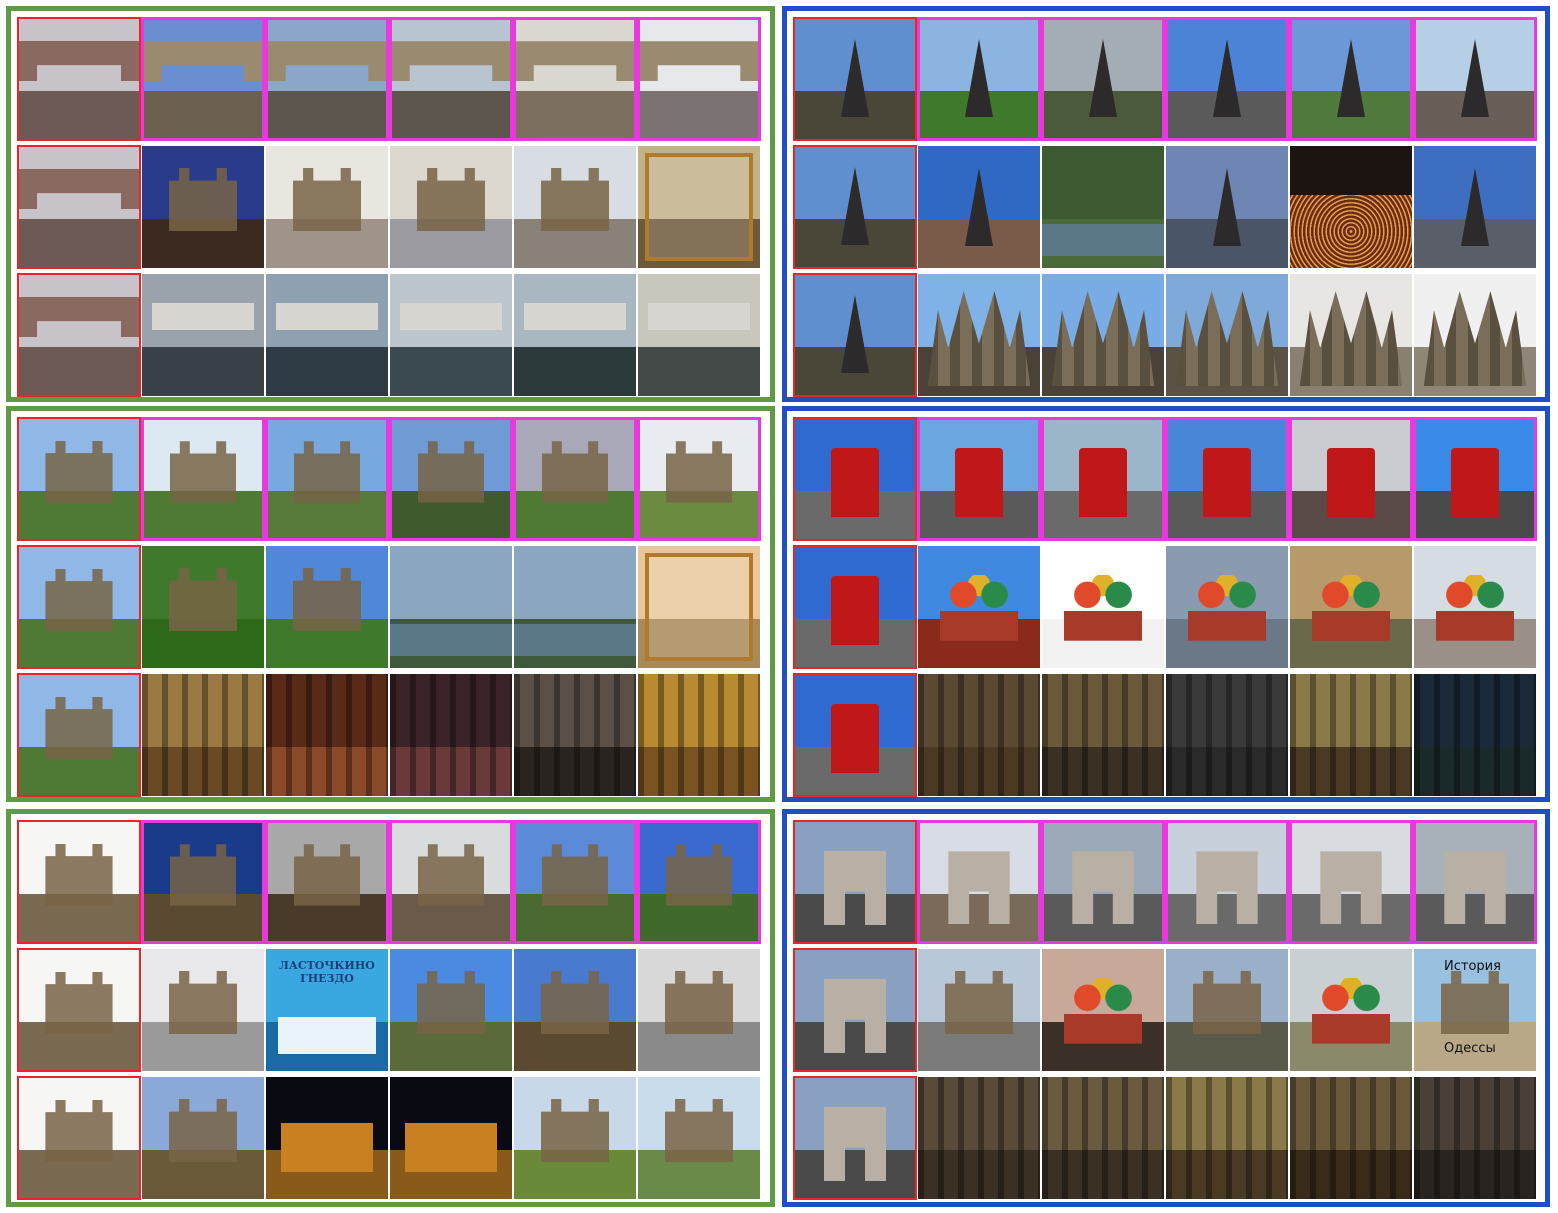 This screenshot has height=1213, width=1558. Describe the element at coordinates (1475, 1010) in the screenshot. I see `retrieved-image: История Одессы` at that location.